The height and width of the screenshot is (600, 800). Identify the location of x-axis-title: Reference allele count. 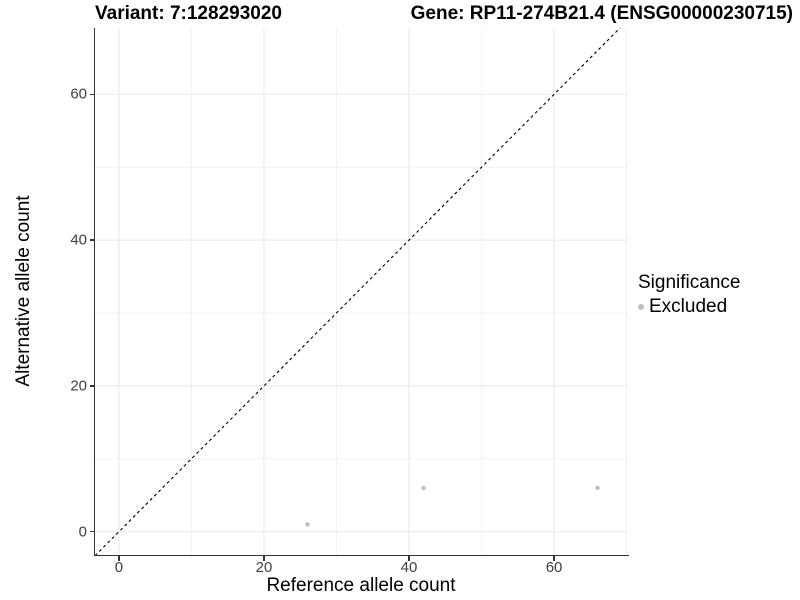
(361, 585).